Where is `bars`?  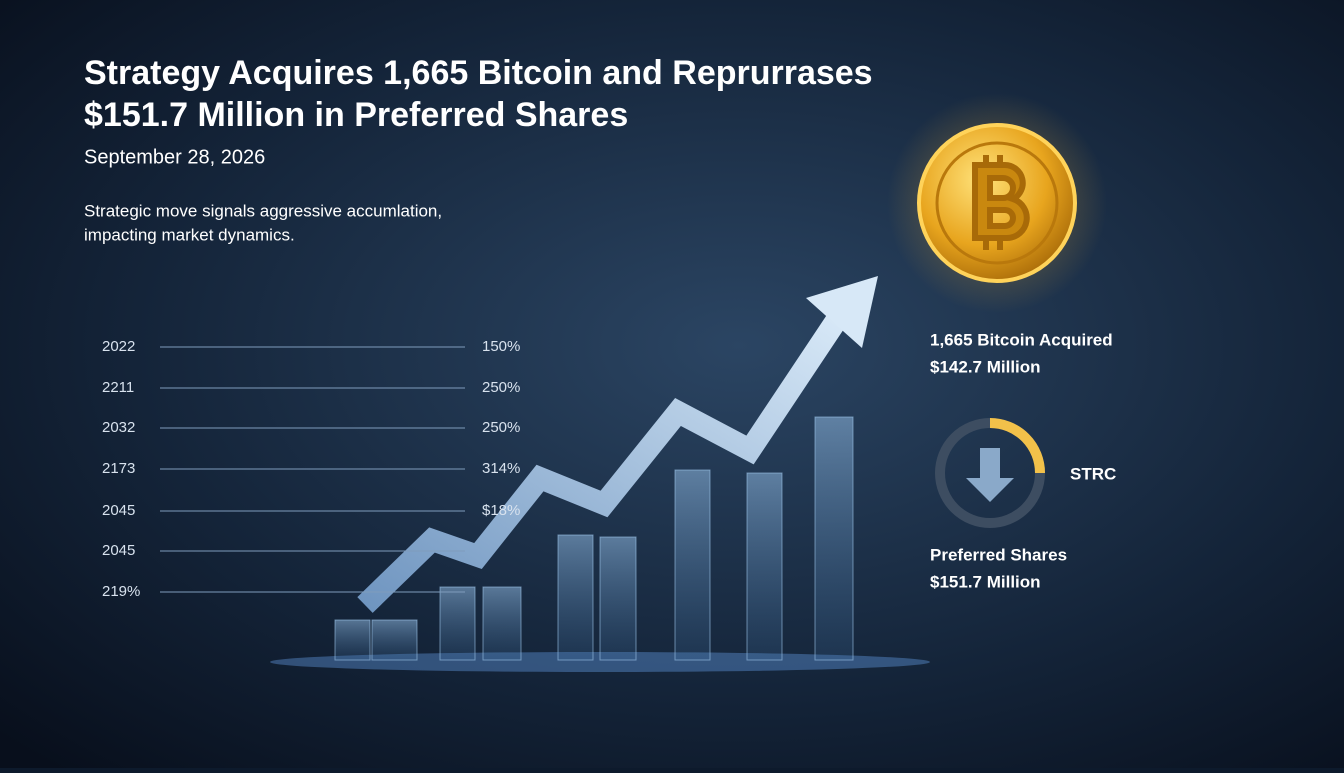 bars is located at coordinates (594, 538).